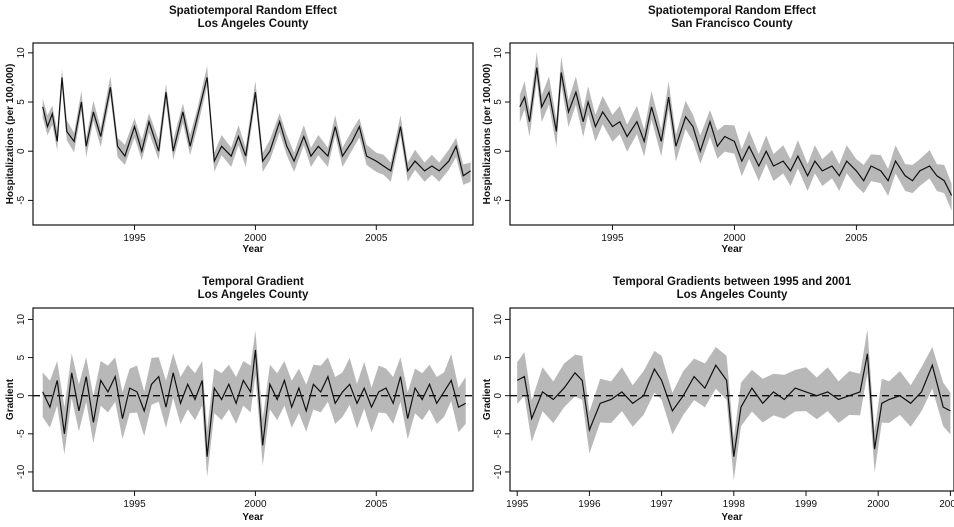 The height and width of the screenshot is (527, 954). What do you see at coordinates (661, 504) in the screenshot?
I see `x-tick-label: 1997` at bounding box center [661, 504].